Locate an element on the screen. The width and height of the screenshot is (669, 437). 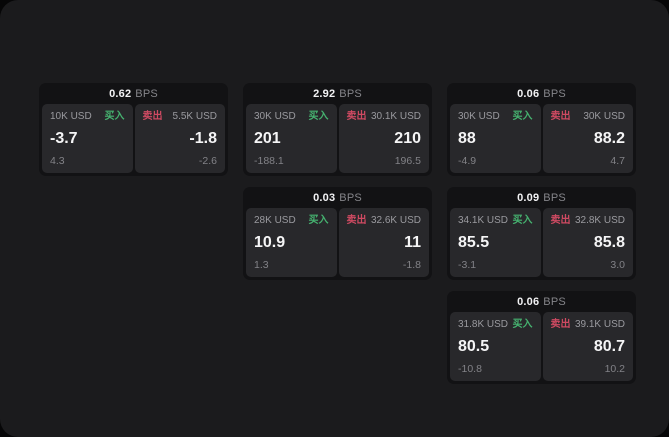
buy-panel-top-row: 34.1K USD 买入 is located at coordinates (495, 221).